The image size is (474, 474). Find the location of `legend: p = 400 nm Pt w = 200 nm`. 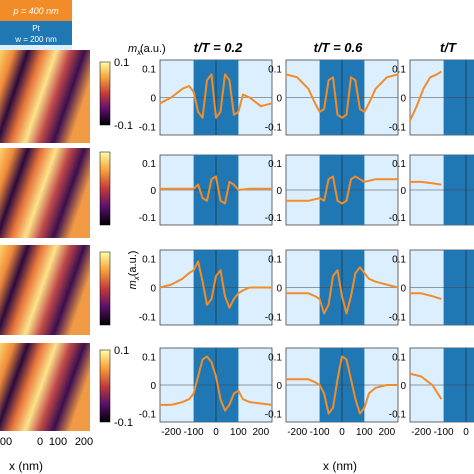

legend: p = 400 nm Pt w = 200 nm is located at coordinates (36, 26).